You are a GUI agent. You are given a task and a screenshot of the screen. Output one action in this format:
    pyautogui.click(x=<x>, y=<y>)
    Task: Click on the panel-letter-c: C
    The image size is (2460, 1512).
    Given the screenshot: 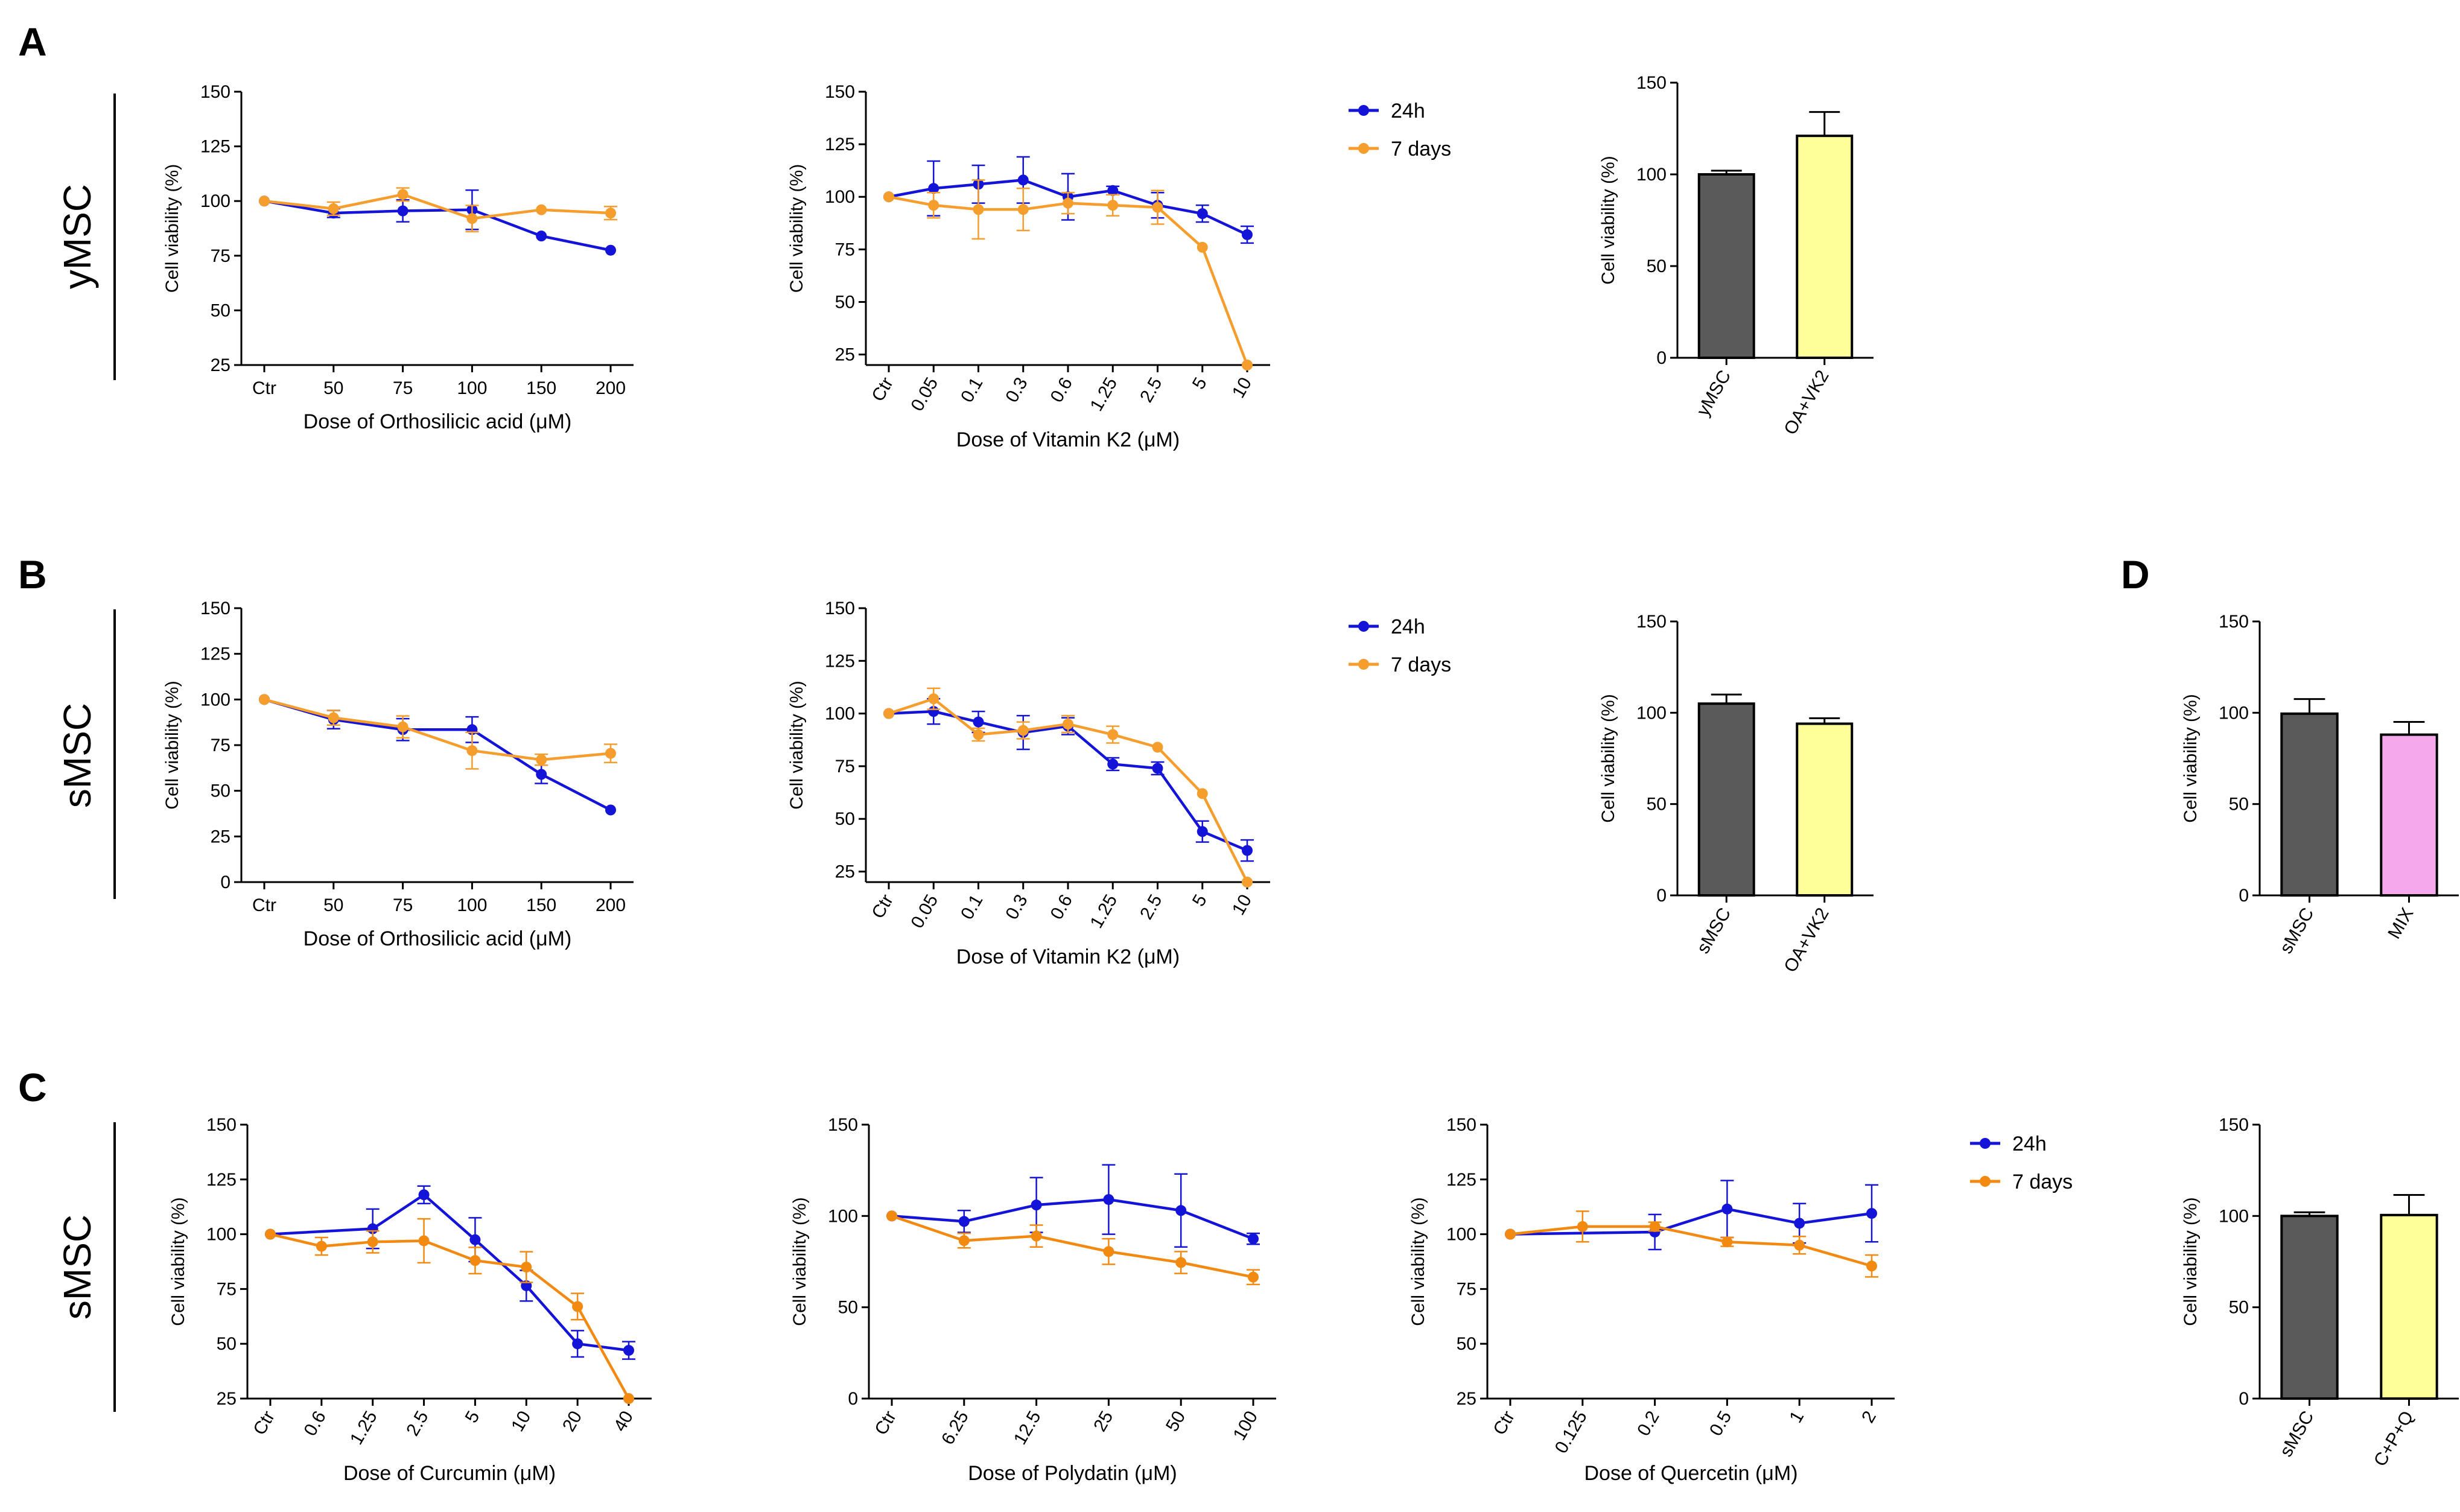 What is the action you would take?
    pyautogui.click(x=32, y=1088)
    